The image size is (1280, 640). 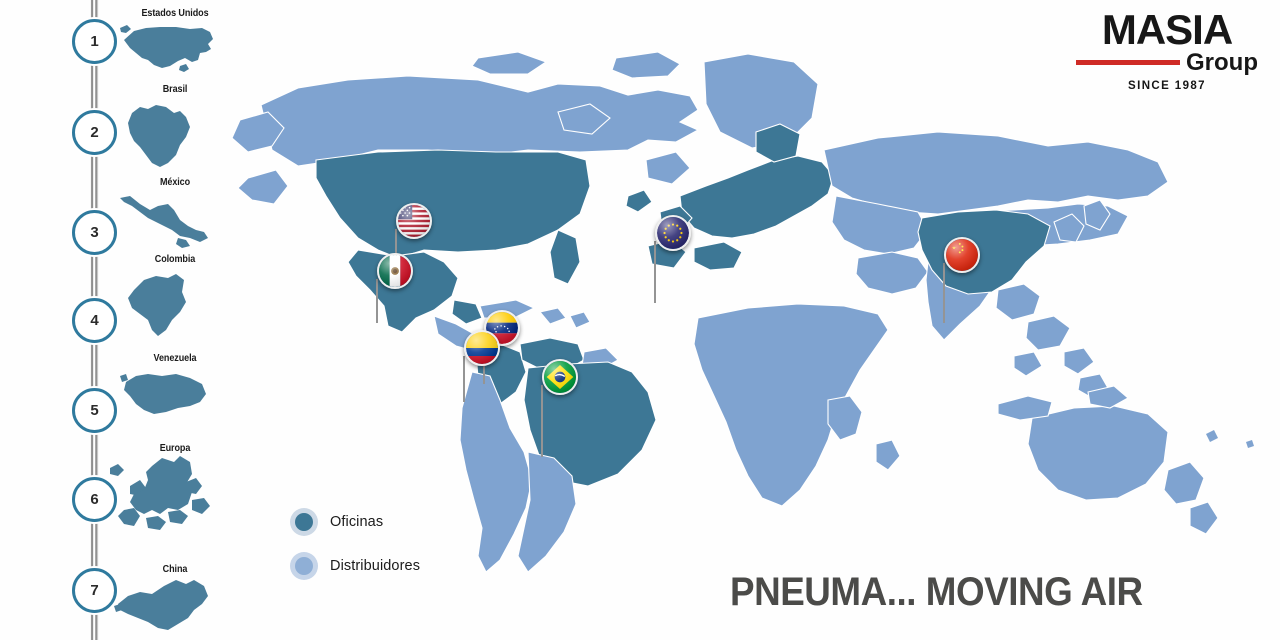 I want to click on legend-label-distribuidores: Distribuidores, so click(x=375, y=566).